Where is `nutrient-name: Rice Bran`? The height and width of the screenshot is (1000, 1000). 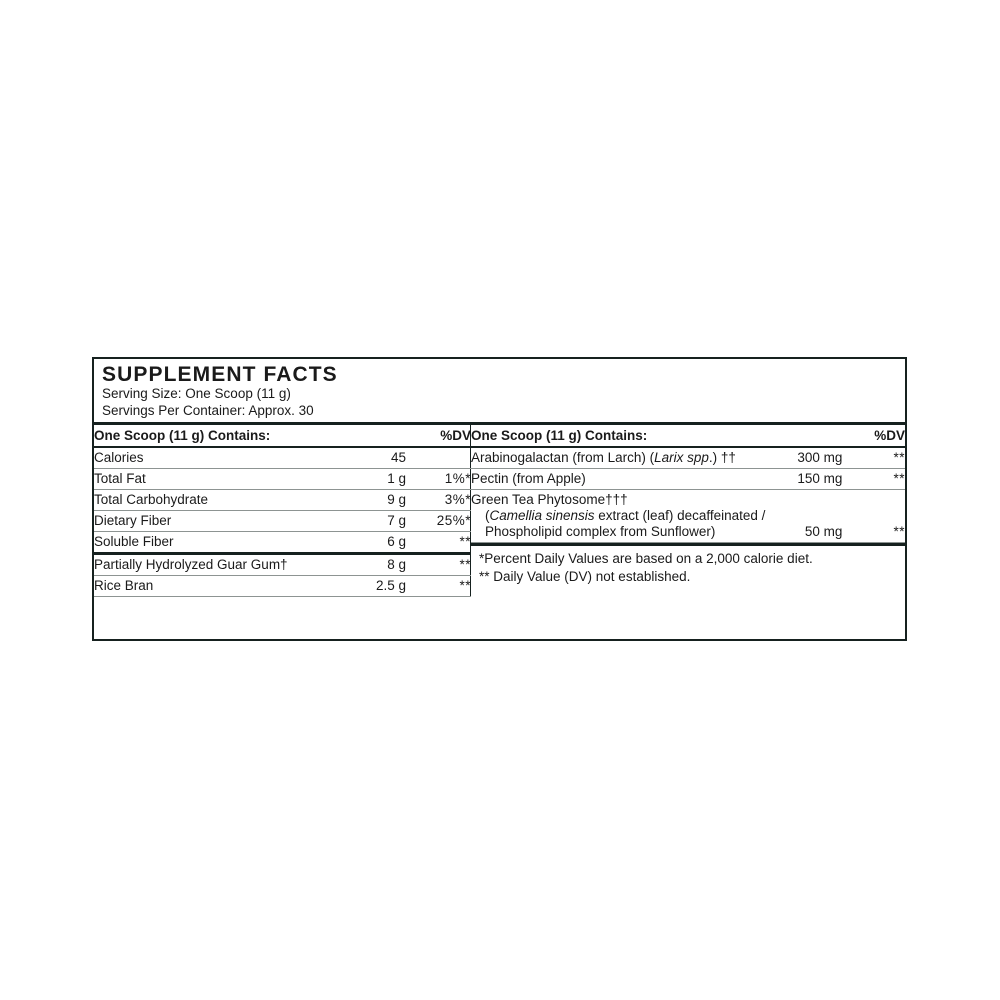
nutrient-name: Rice Bran is located at coordinates (209, 586).